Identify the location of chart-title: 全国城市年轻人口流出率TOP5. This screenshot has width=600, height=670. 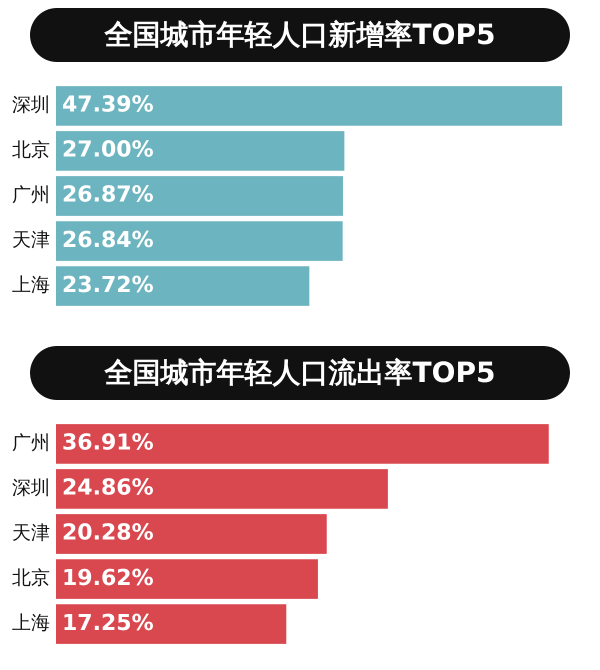
(300, 373).